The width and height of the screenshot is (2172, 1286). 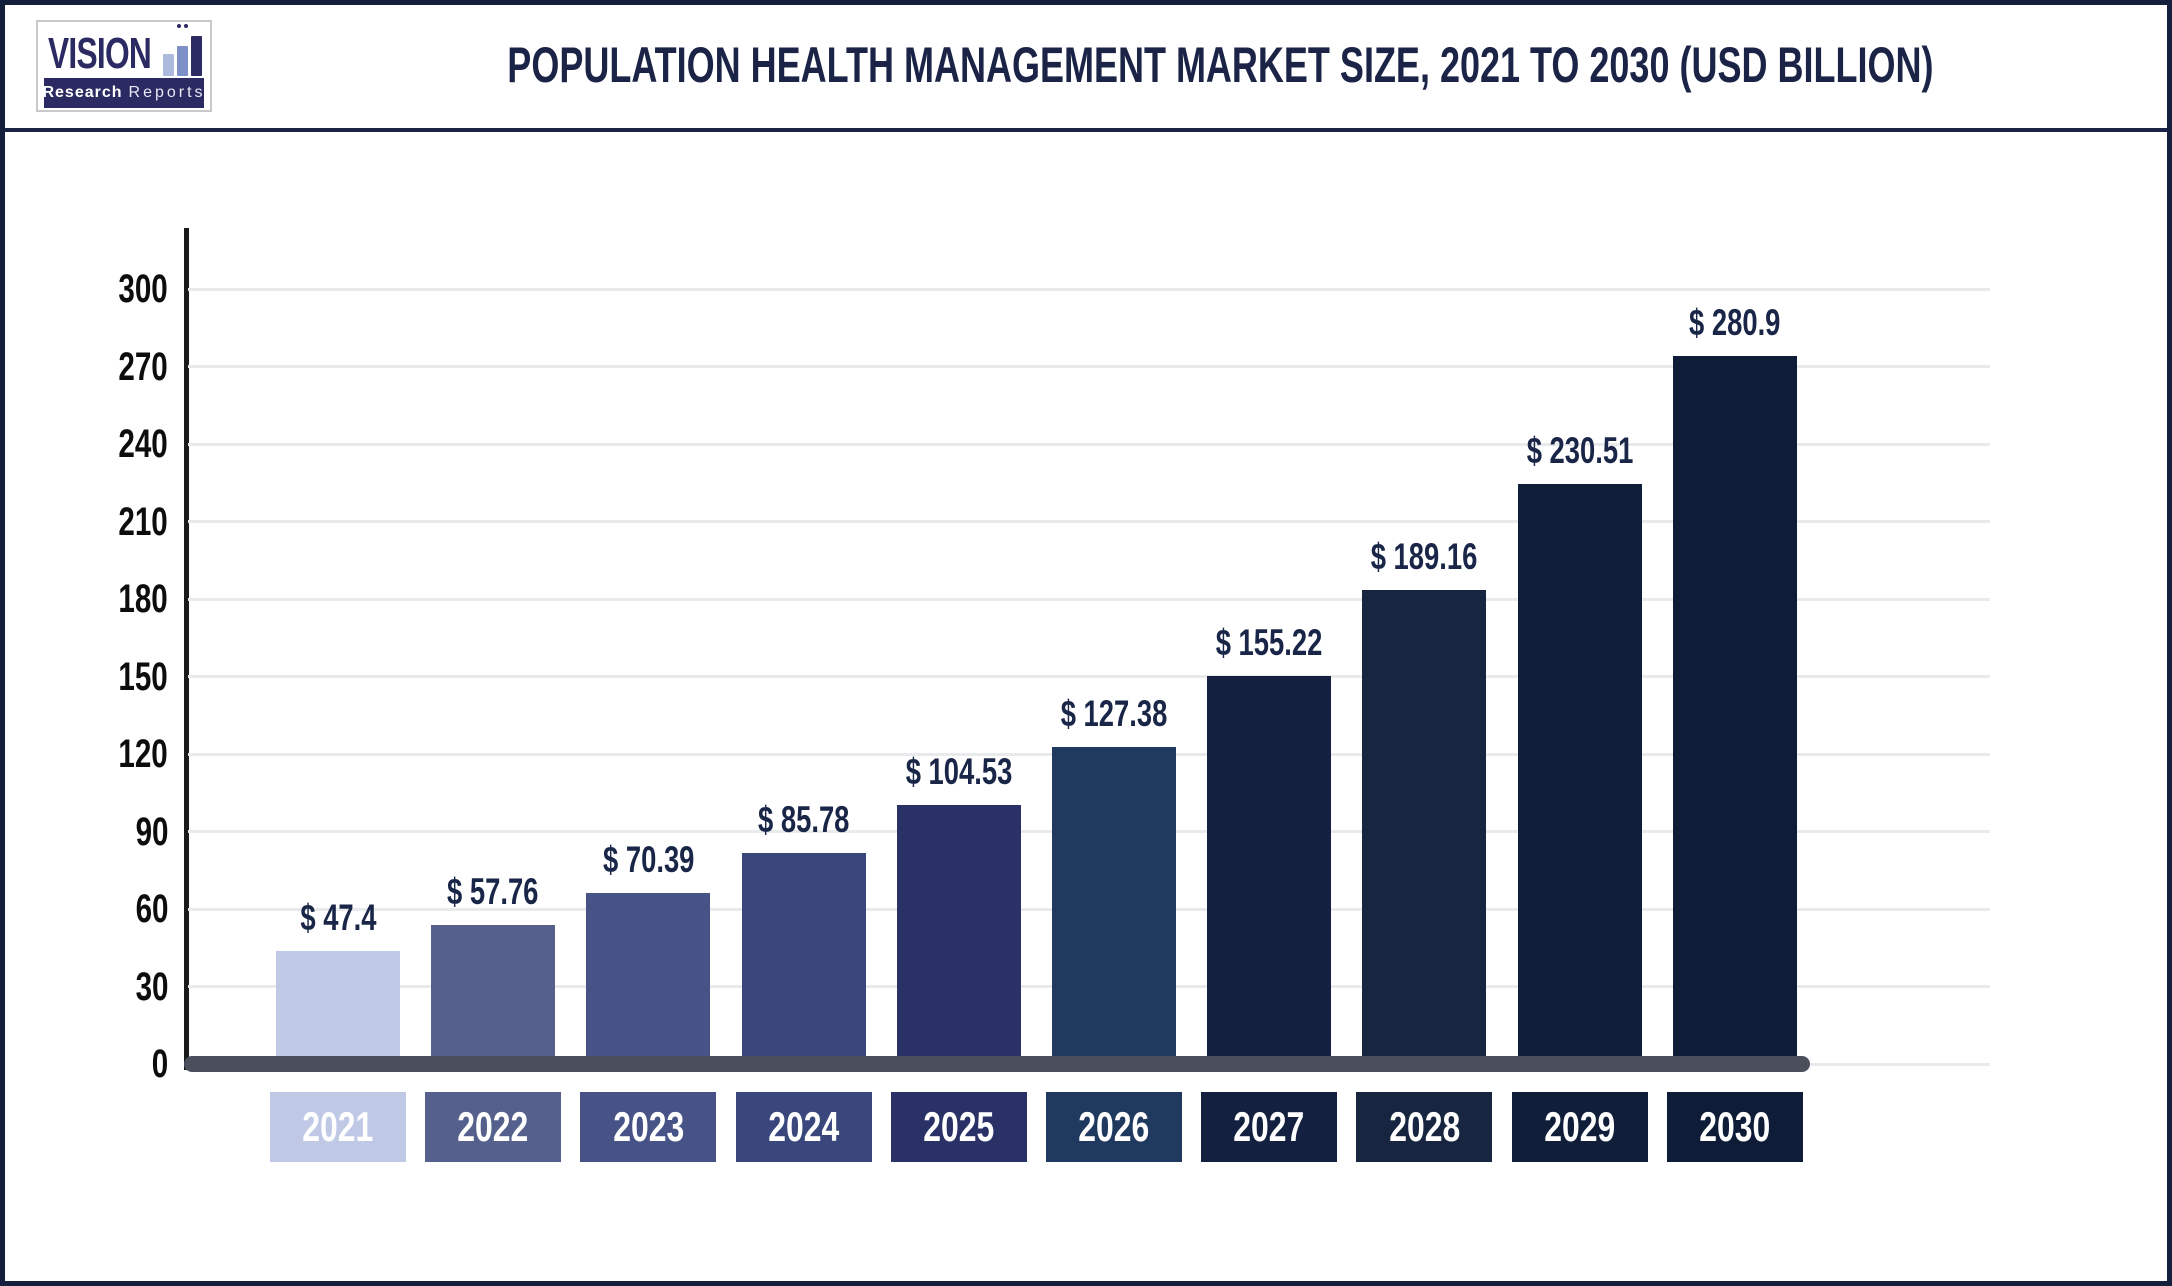 What do you see at coordinates (159, 1064) in the screenshot?
I see `y-tick-text: 0` at bounding box center [159, 1064].